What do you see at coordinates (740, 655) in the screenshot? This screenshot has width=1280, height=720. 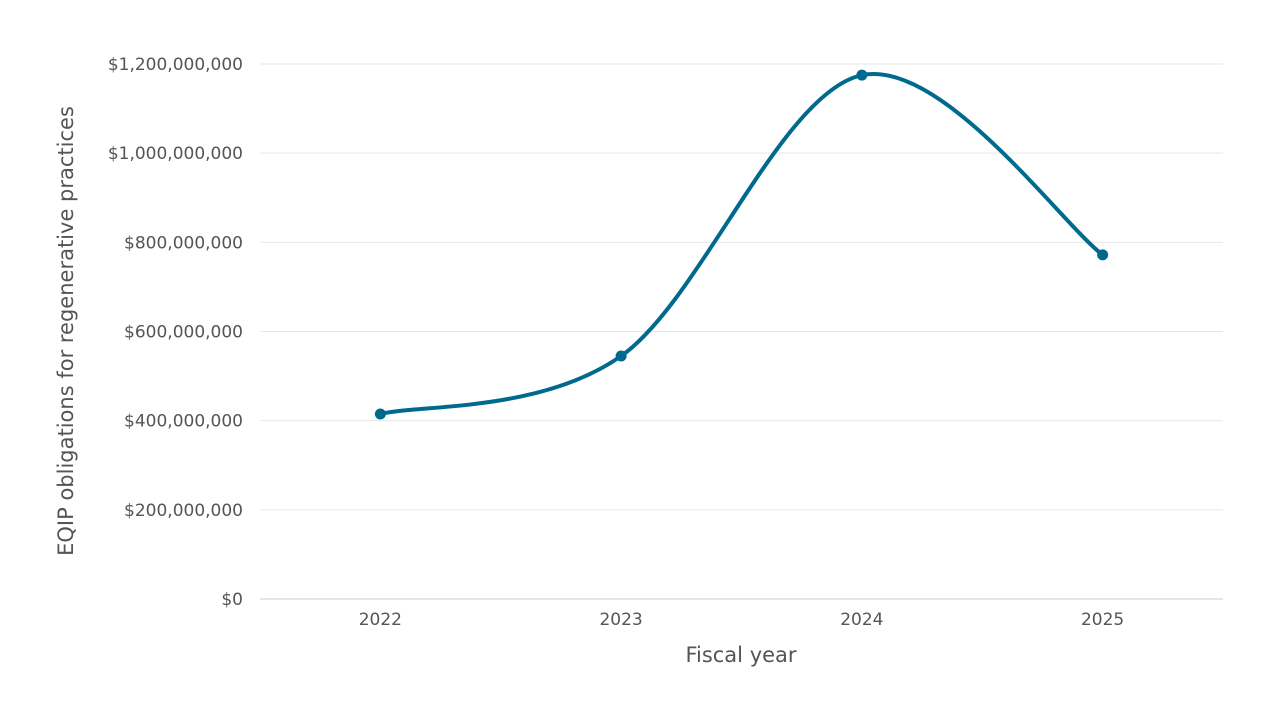 I see `x-axis-title: Fiscal year` at bounding box center [740, 655].